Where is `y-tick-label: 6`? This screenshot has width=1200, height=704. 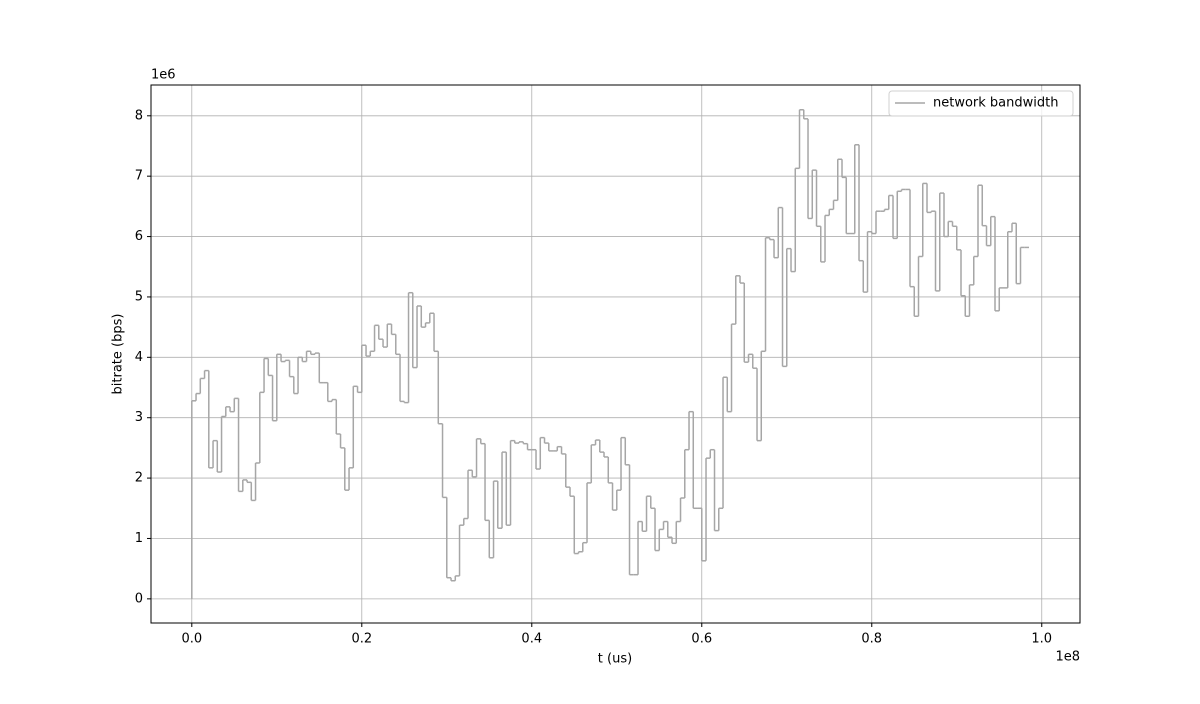
y-tick-label: 6 is located at coordinates (139, 236).